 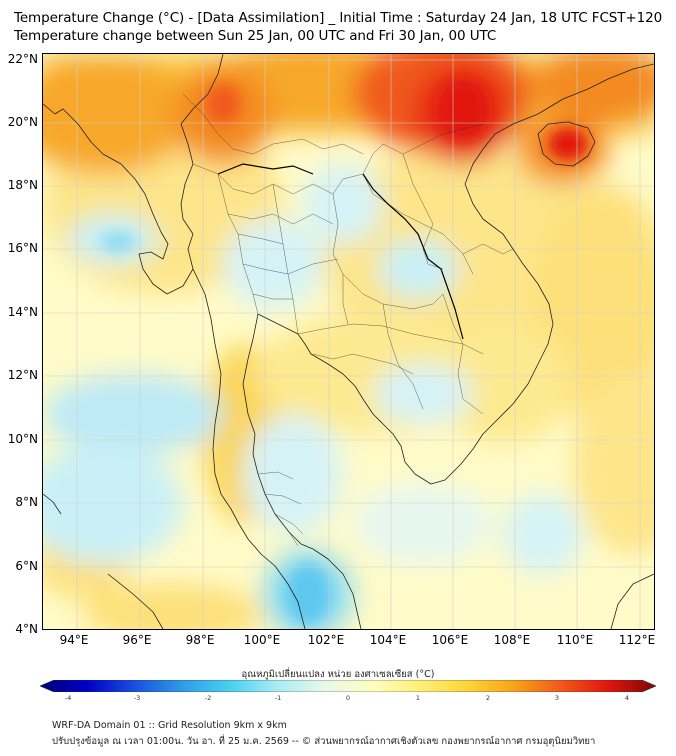 What do you see at coordinates (388, 640) in the screenshot?
I see `lon-label: 104°E` at bounding box center [388, 640].